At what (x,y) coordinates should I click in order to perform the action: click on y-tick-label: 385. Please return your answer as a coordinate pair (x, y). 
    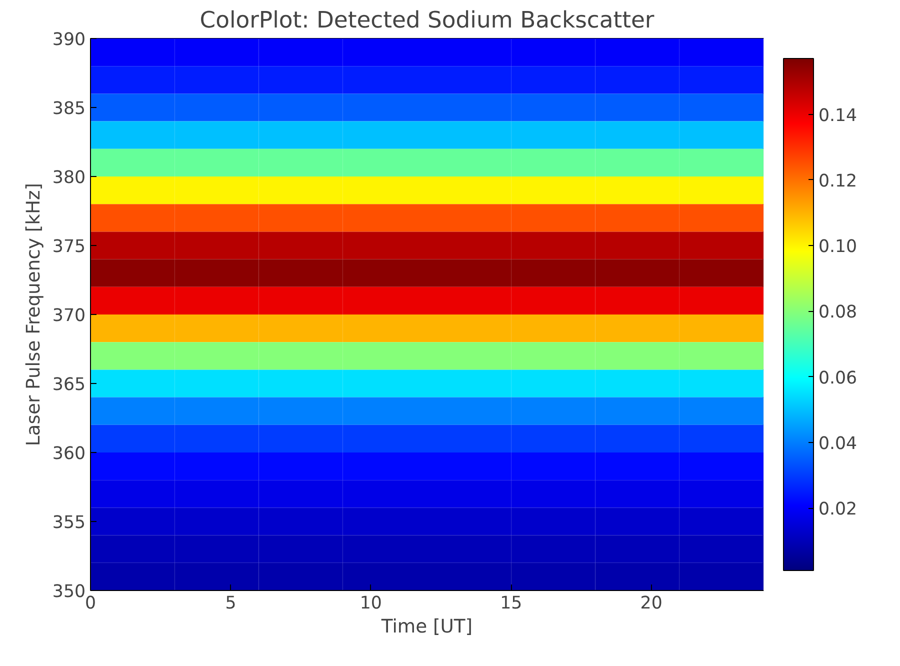
    Looking at the image, I should click on (69, 109).